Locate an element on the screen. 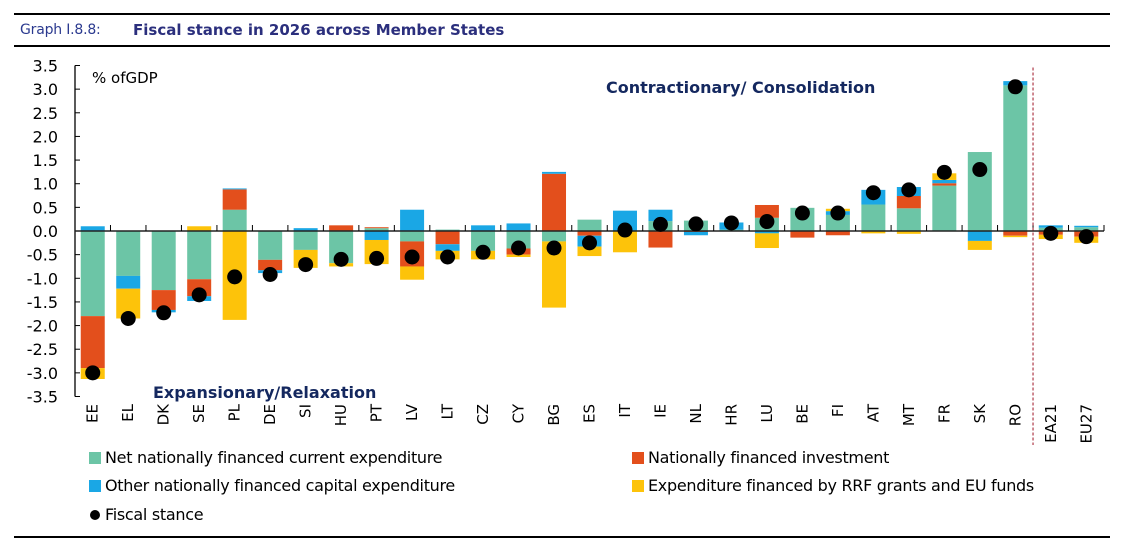  legend-item-stance: Fiscal stance is located at coordinates (146, 514).